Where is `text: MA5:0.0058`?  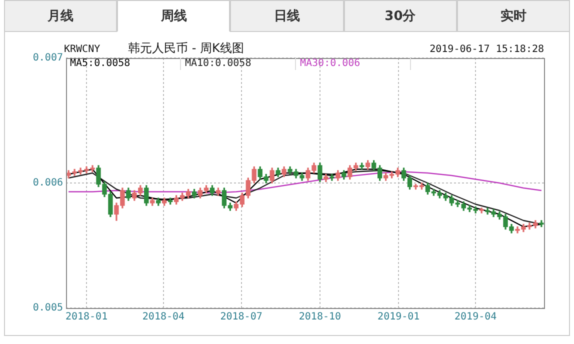 text: MA5:0.0058 is located at coordinates (123, 64).